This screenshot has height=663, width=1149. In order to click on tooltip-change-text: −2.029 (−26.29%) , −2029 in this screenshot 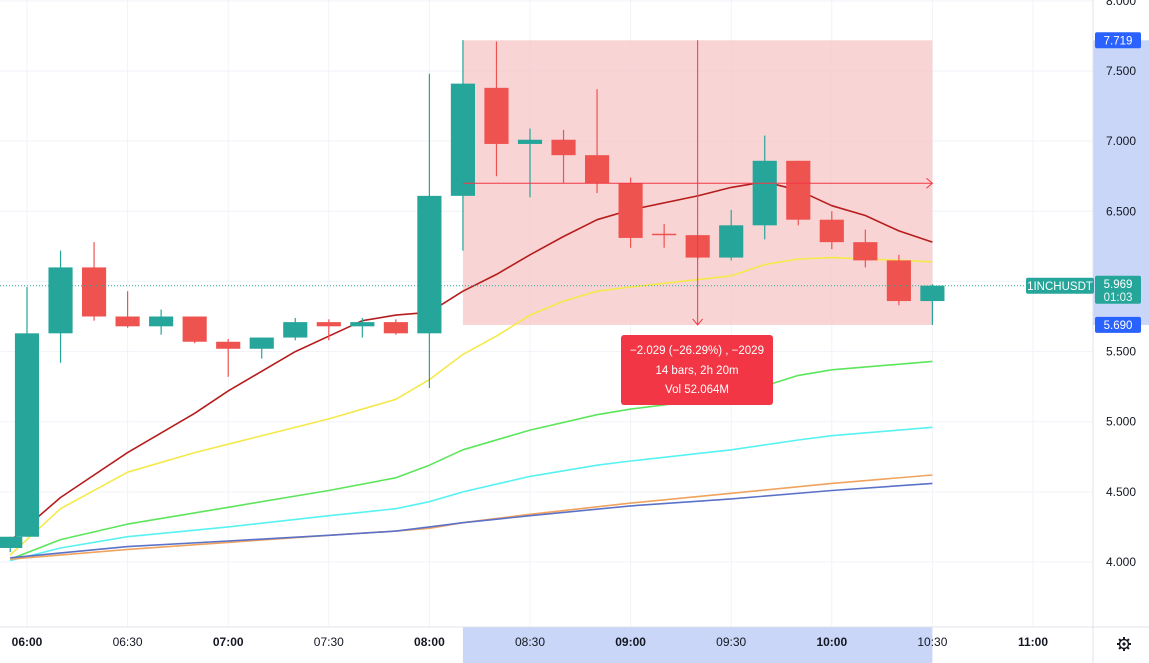, I will do `click(697, 351)`.